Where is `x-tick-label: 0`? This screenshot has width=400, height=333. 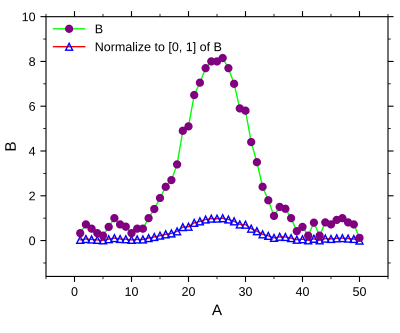
x-tick-label: 0 is located at coordinates (75, 291).